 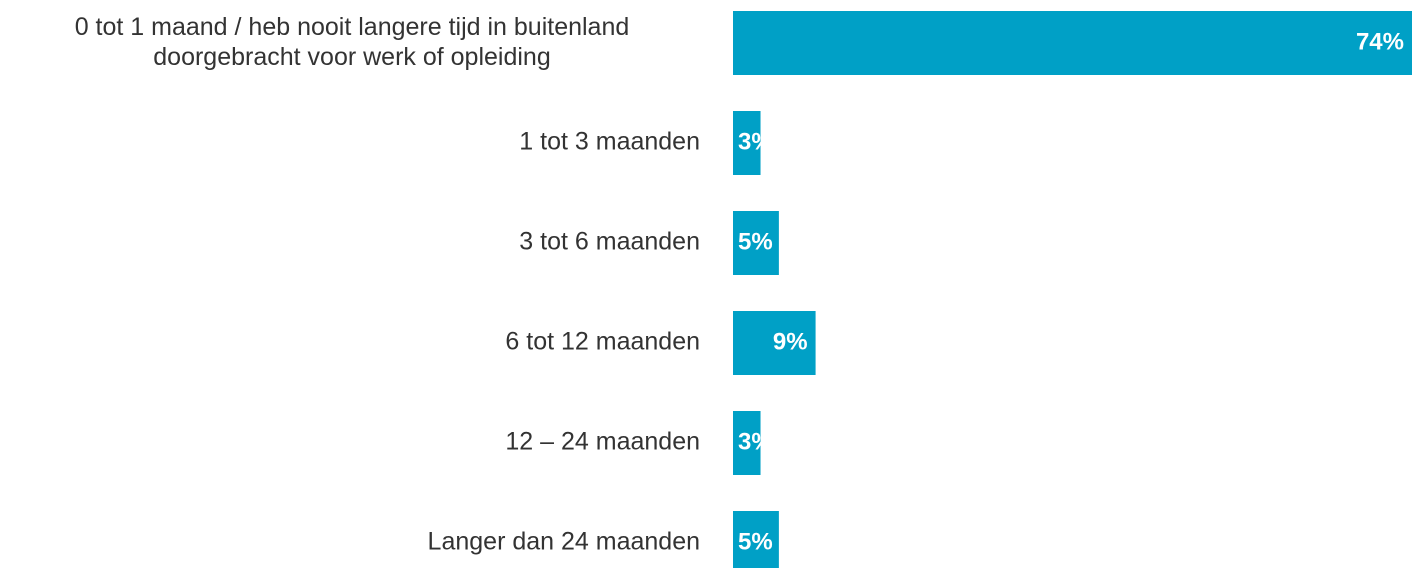 What do you see at coordinates (602, 342) in the screenshot?
I see `category-label: 6 tot 12 maanden` at bounding box center [602, 342].